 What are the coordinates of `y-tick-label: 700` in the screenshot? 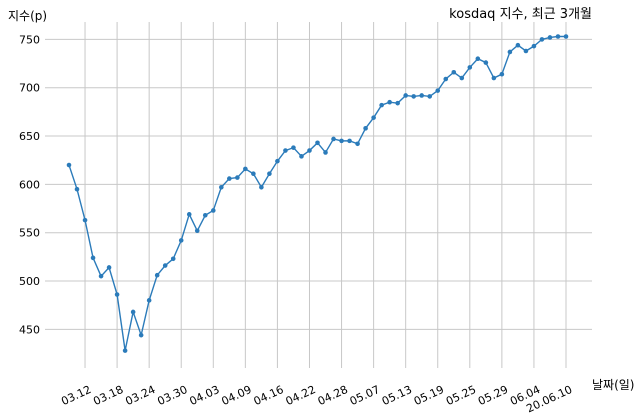 It's located at (29, 88).